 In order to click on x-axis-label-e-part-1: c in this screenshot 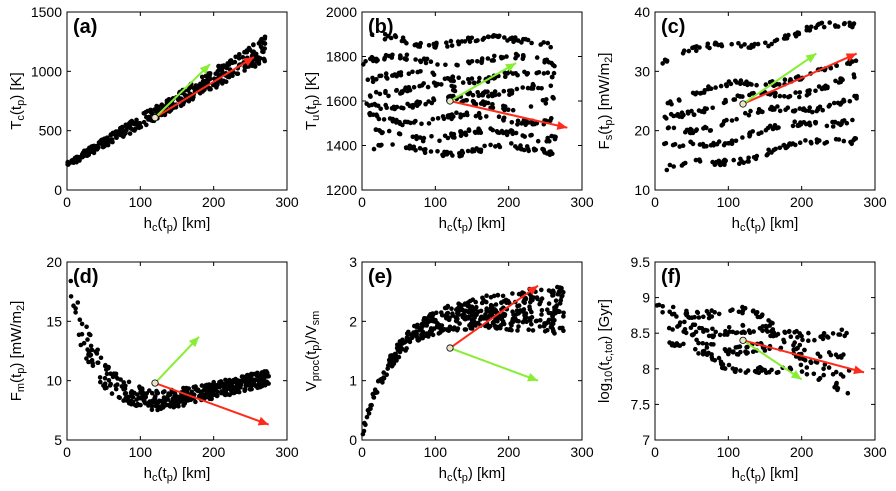, I will do `click(450, 478)`.